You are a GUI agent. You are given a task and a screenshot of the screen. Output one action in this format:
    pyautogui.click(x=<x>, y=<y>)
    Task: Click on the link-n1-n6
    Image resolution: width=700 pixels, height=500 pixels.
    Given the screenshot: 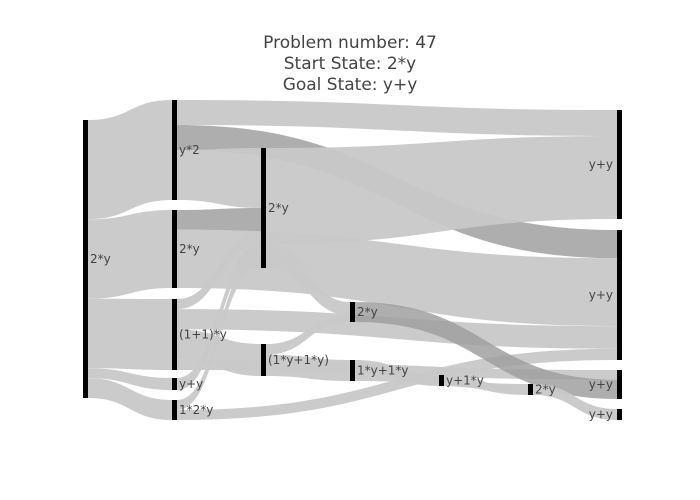 What is the action you would take?
    pyautogui.click(x=219, y=178)
    